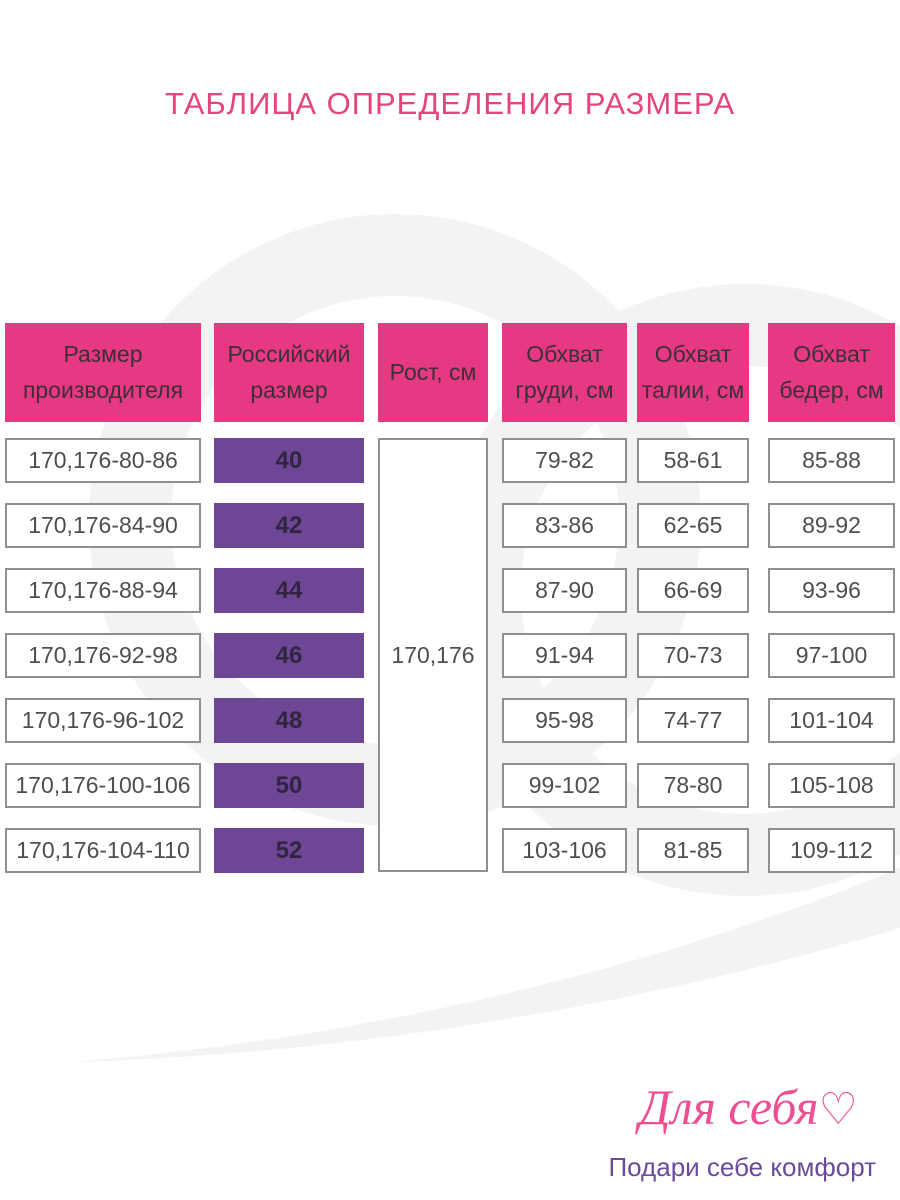 The image size is (900, 1200). Describe the element at coordinates (831, 590) in the screenshot. I see `table-cell: 93-96` at that location.